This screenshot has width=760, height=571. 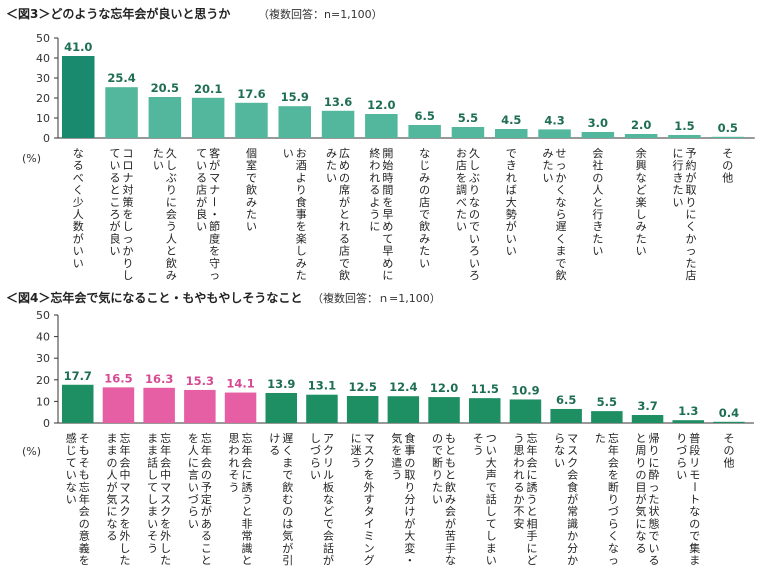 What do you see at coordinates (518, 438) in the screenshot?
I see `category-glyph: う` at bounding box center [518, 438].